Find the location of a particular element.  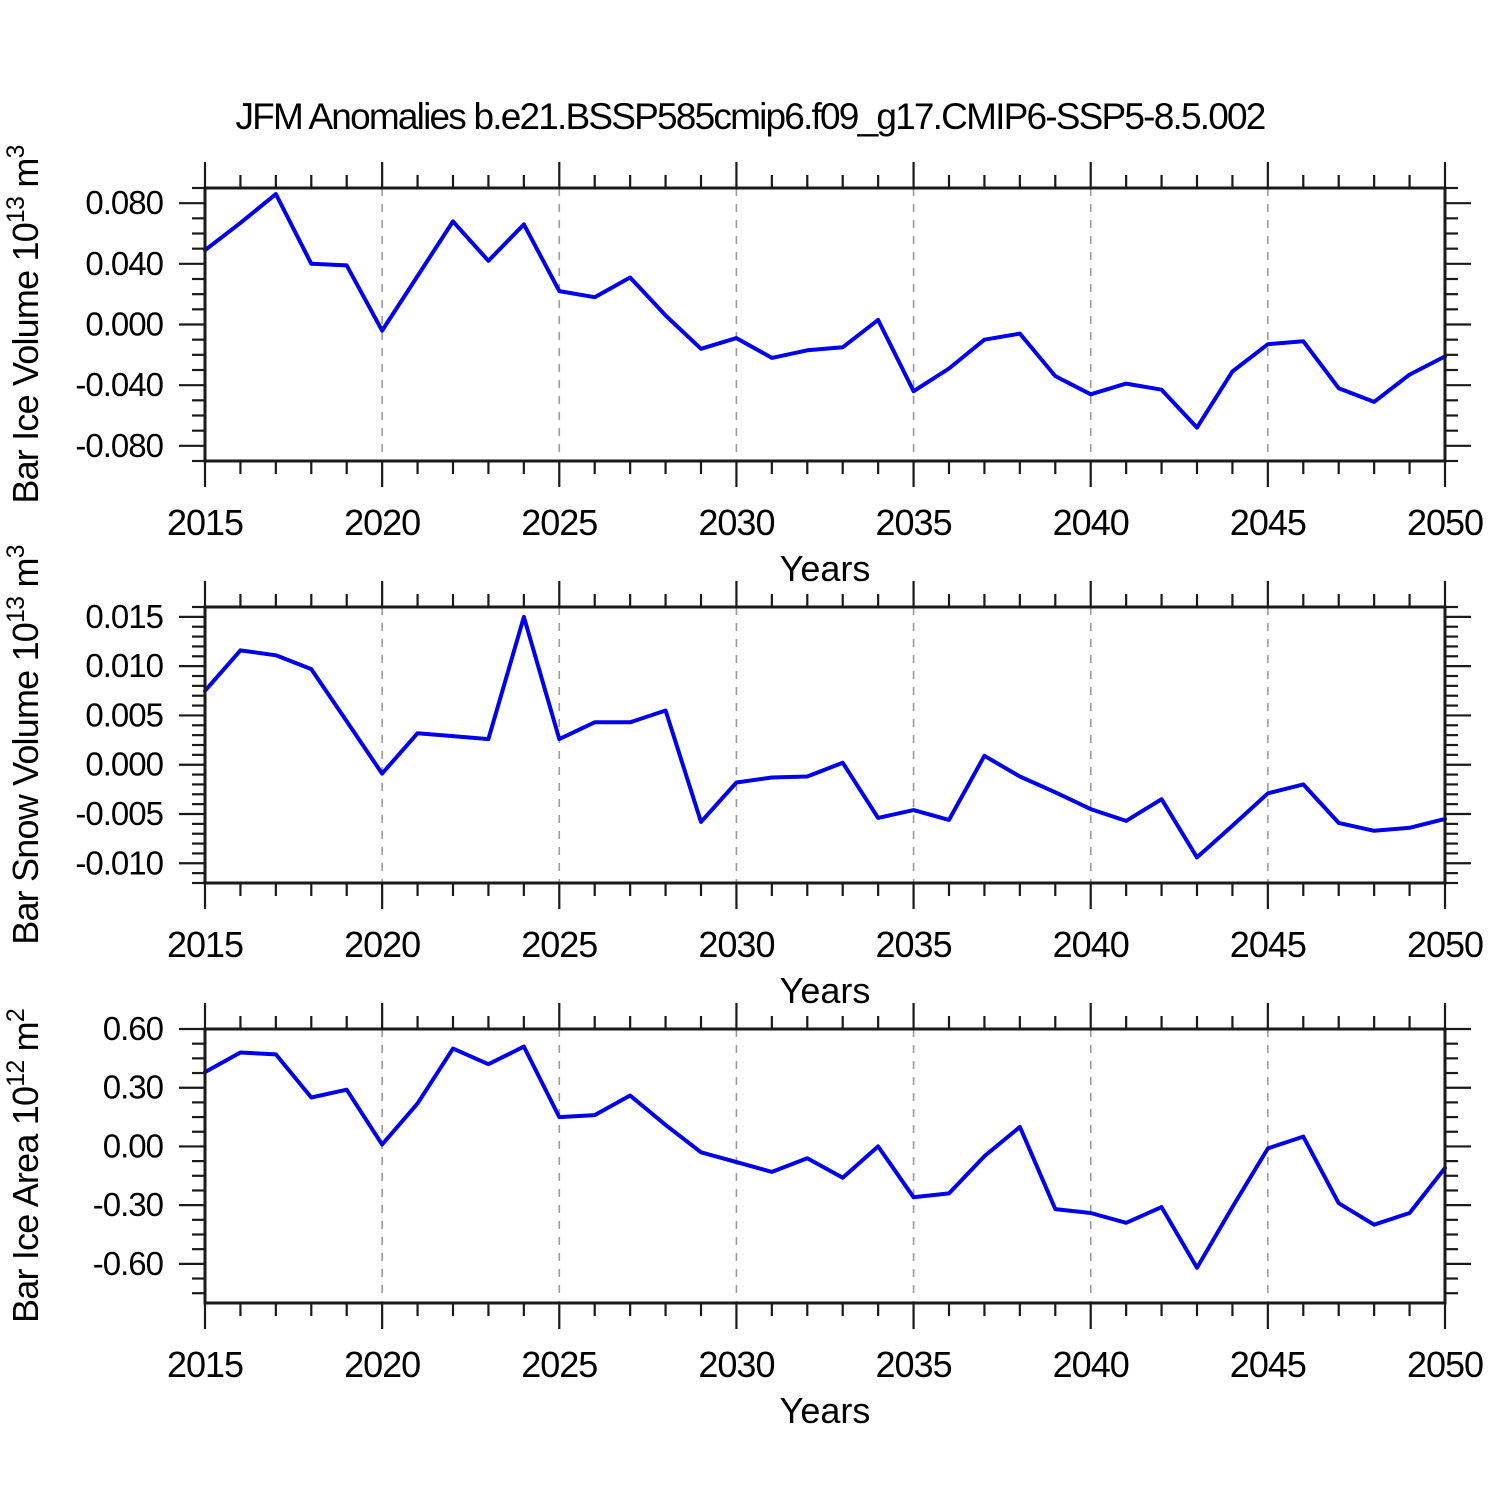

bar-snow-volume-ytick-label: -0.010 is located at coordinates (119, 862).